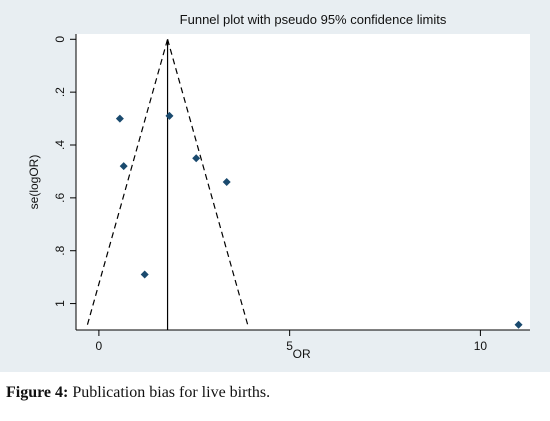 Image resolution: width=550 pixels, height=421 pixels. What do you see at coordinates (34, 182) in the screenshot?
I see `y-axis-label: se(logOR)` at bounding box center [34, 182].